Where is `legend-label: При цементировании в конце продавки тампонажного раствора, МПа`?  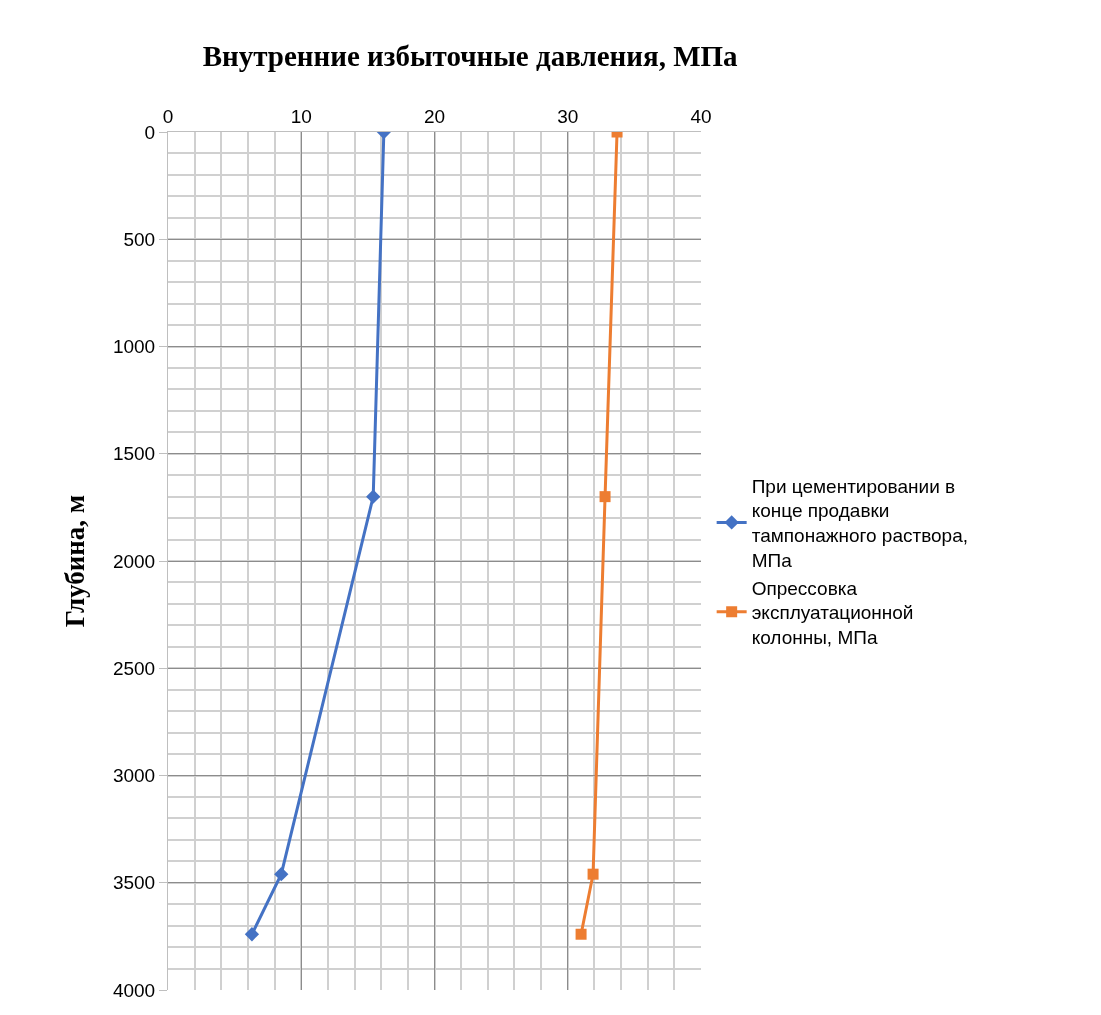
legend-label: При цементировании в конце продавки тампонажного раствора, МПа is located at coordinates (860, 523).